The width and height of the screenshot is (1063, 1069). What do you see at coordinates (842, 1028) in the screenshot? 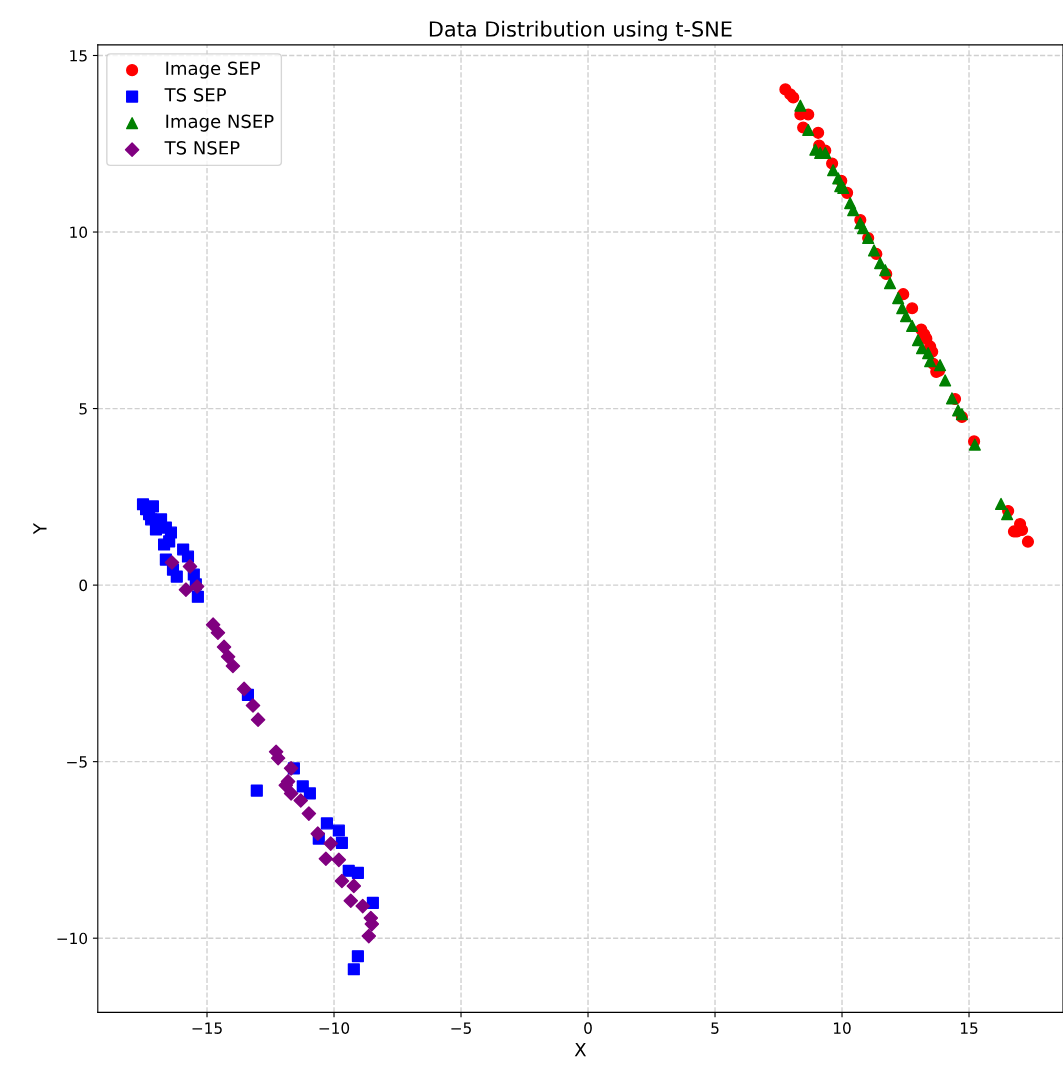
I see `x-tick-label: 10` at bounding box center [842, 1028].